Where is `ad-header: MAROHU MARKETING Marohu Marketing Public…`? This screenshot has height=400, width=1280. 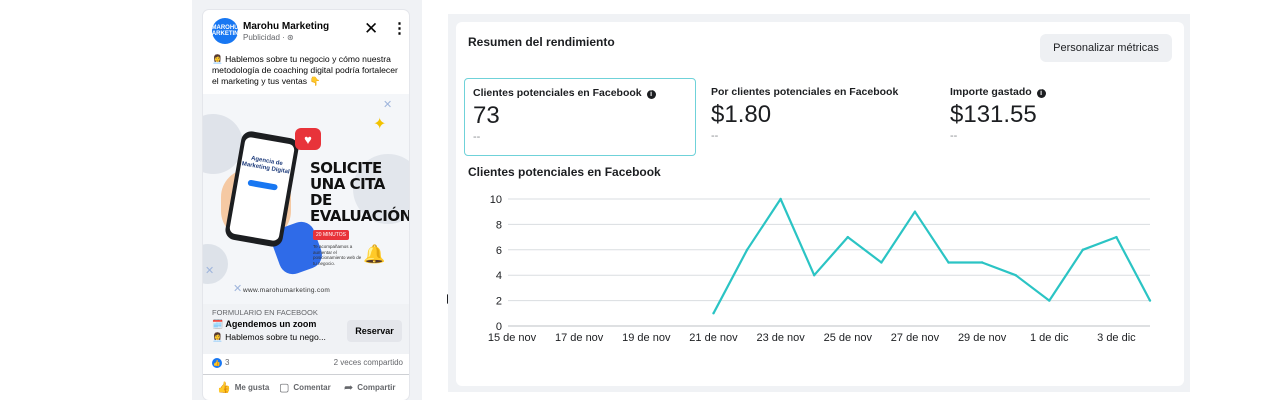 ad-header: MAROHU MARKETING Marohu Marketing Public… is located at coordinates (306, 32).